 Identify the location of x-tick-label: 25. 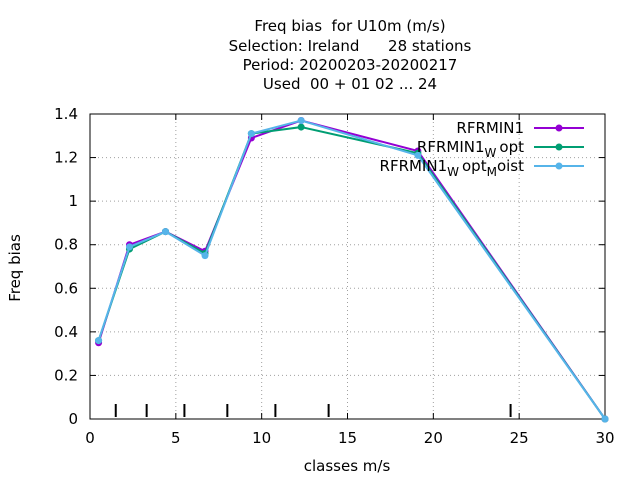
(519, 438).